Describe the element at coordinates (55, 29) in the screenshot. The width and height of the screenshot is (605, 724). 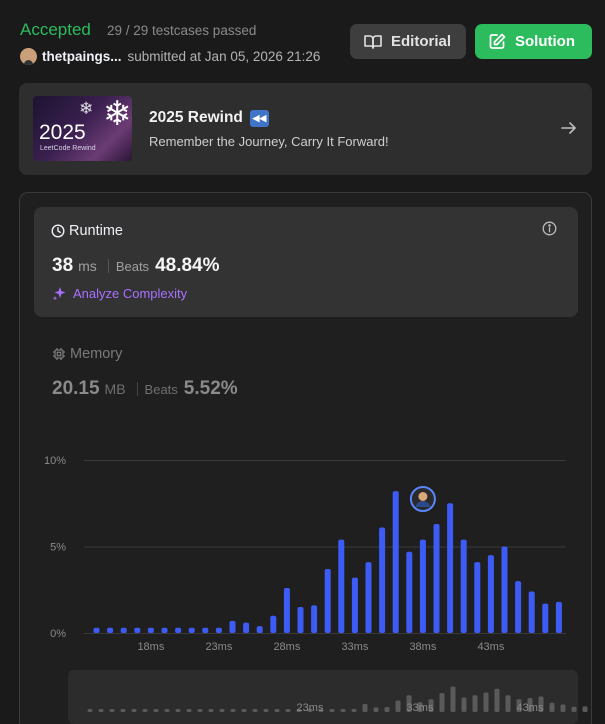
I see `status-accepted: Accepted` at that location.